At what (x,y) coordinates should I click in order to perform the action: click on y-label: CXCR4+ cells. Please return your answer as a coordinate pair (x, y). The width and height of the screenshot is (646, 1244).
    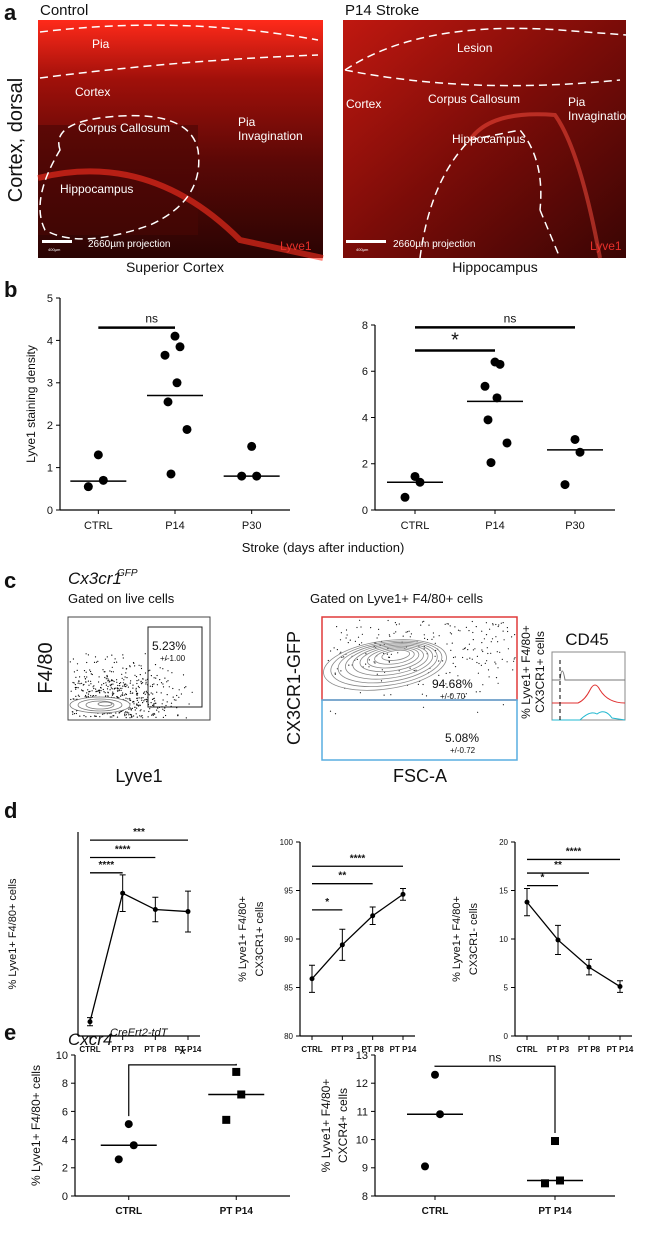
    Looking at the image, I should click on (343, 1125).